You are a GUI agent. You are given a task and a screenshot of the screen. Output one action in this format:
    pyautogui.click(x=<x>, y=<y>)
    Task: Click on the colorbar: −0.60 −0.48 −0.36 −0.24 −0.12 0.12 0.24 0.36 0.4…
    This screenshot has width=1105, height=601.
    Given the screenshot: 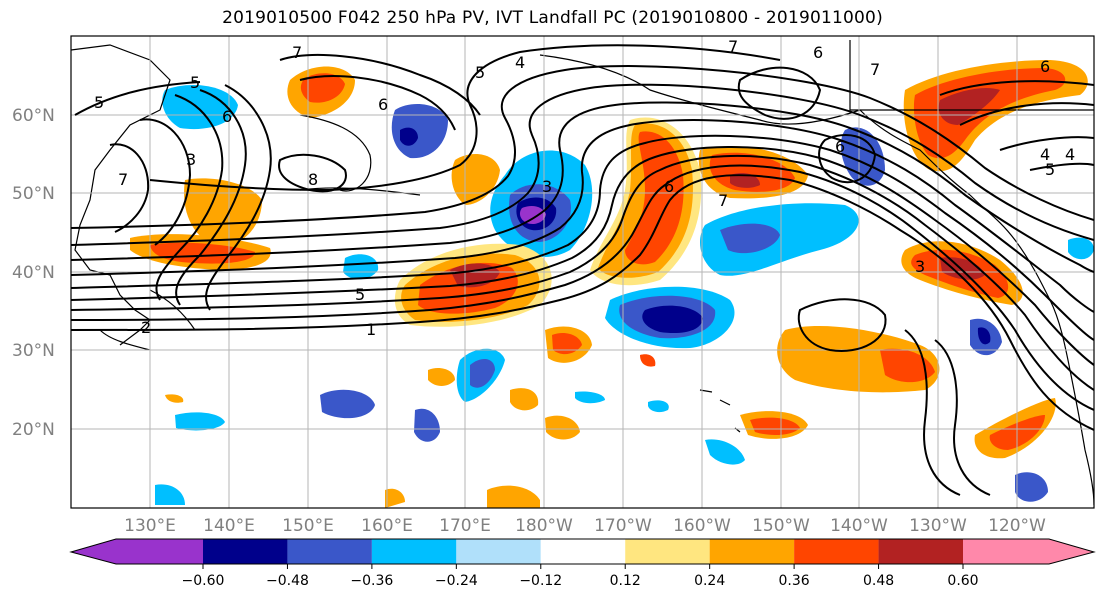 What is the action you would take?
    pyautogui.click(x=582, y=563)
    